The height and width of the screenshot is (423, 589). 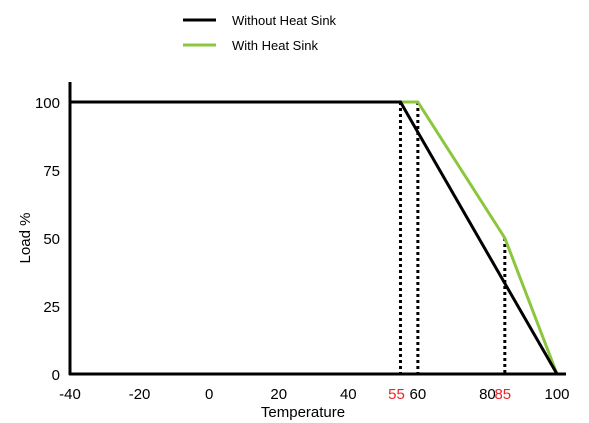 What do you see at coordinates (556, 394) in the screenshot?
I see `x-tick-label: 100` at bounding box center [556, 394].